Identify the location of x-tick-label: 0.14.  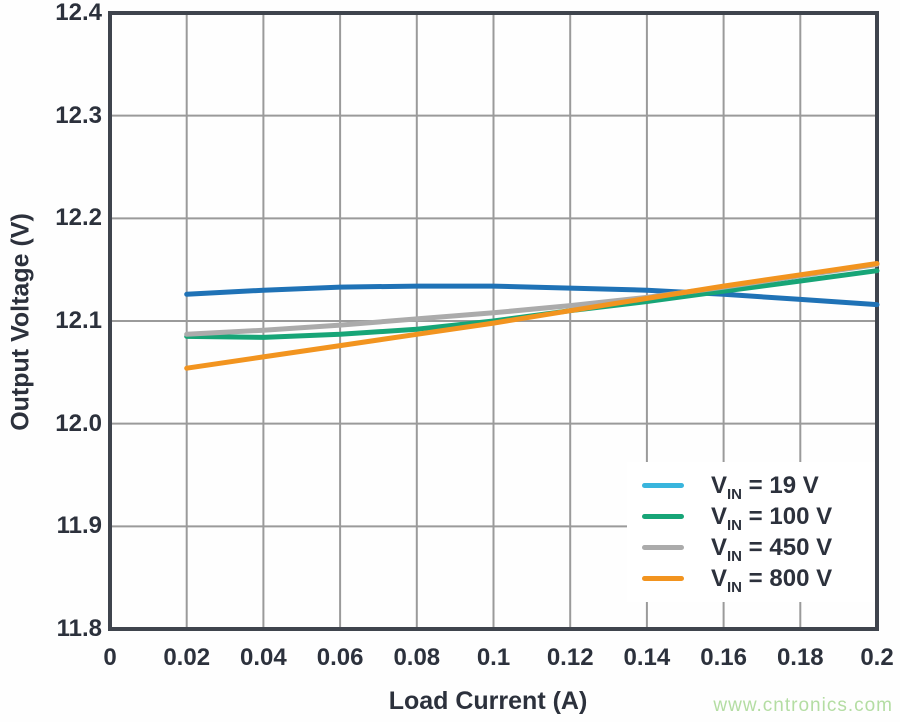
(647, 657).